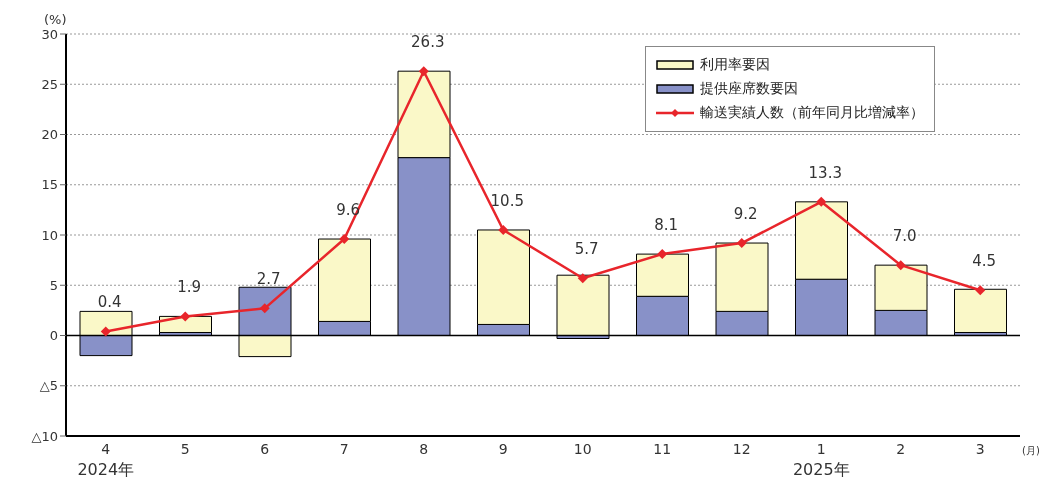 This screenshot has height=495, width=1053. What do you see at coordinates (49, 185) in the screenshot?
I see `y-tick-label: 15` at bounding box center [49, 185].